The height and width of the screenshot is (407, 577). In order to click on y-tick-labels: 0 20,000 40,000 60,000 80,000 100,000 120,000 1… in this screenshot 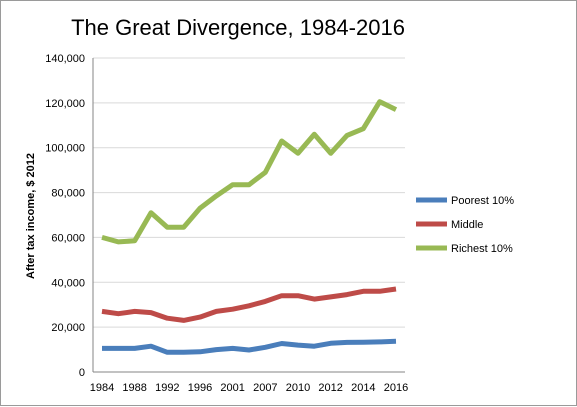, I will do `click(65, 216)`.